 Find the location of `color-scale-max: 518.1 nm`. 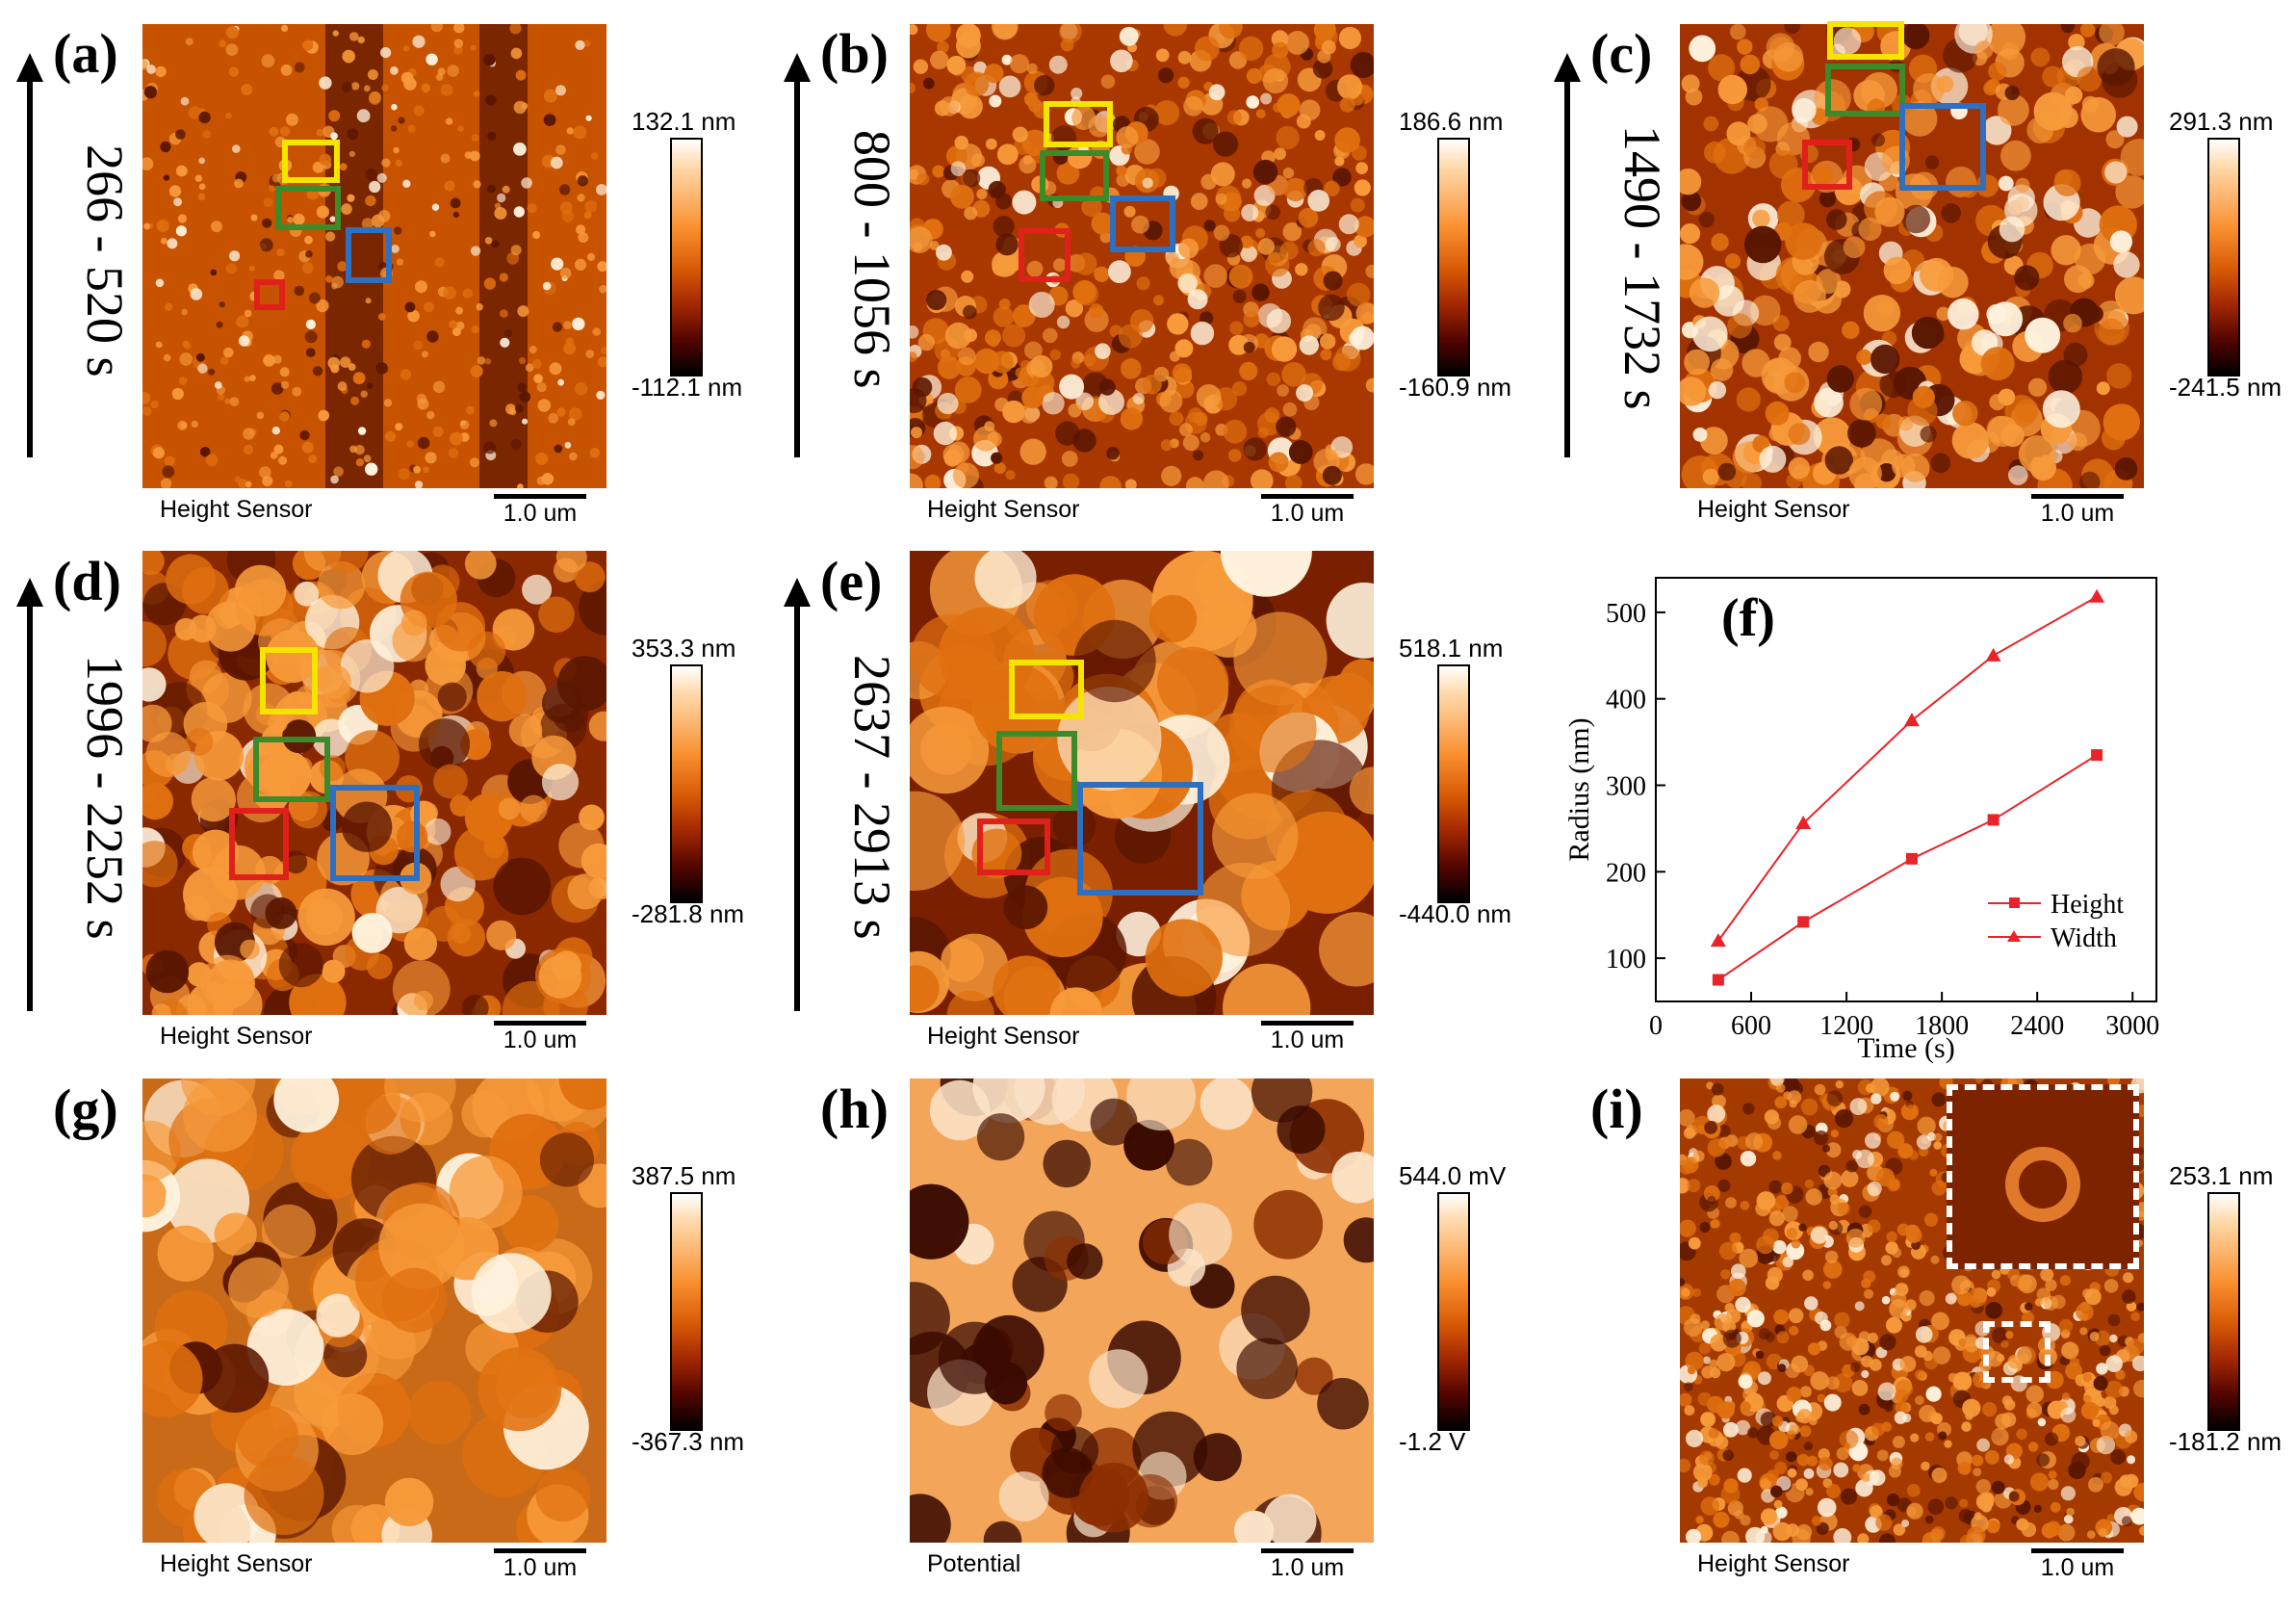

color-scale-max: 518.1 nm is located at coordinates (1451, 648).